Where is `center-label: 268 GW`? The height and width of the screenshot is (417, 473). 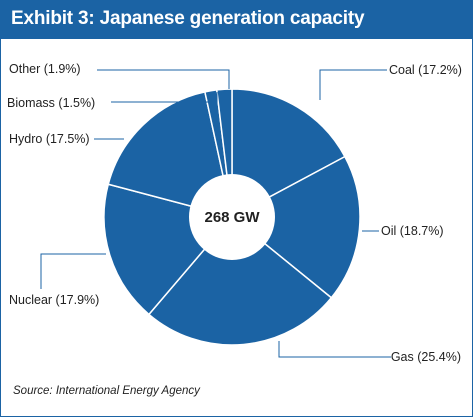 center-label: 268 GW is located at coordinates (232, 217).